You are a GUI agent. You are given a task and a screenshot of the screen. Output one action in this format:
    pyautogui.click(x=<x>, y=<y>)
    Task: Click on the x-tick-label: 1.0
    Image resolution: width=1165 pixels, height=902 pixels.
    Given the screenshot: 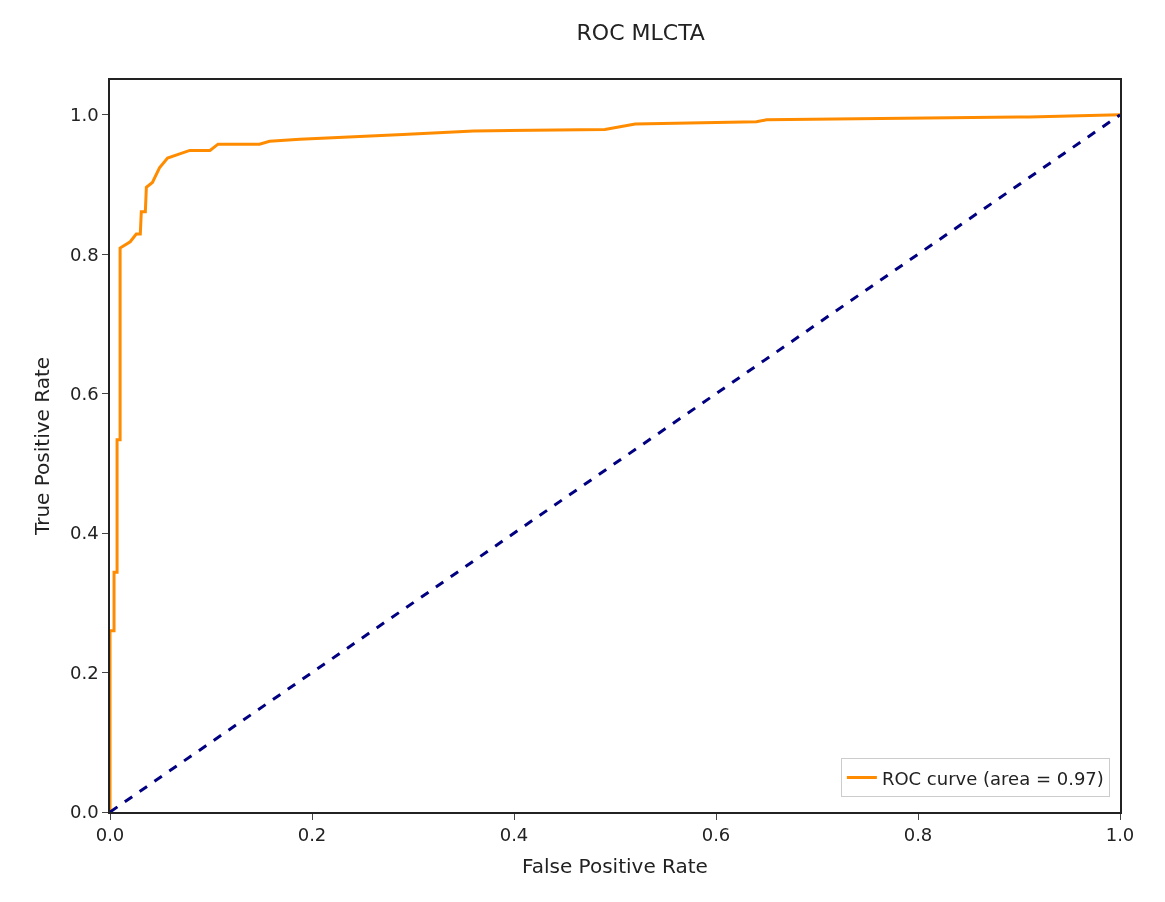 What is the action you would take?
    pyautogui.click(x=1120, y=835)
    